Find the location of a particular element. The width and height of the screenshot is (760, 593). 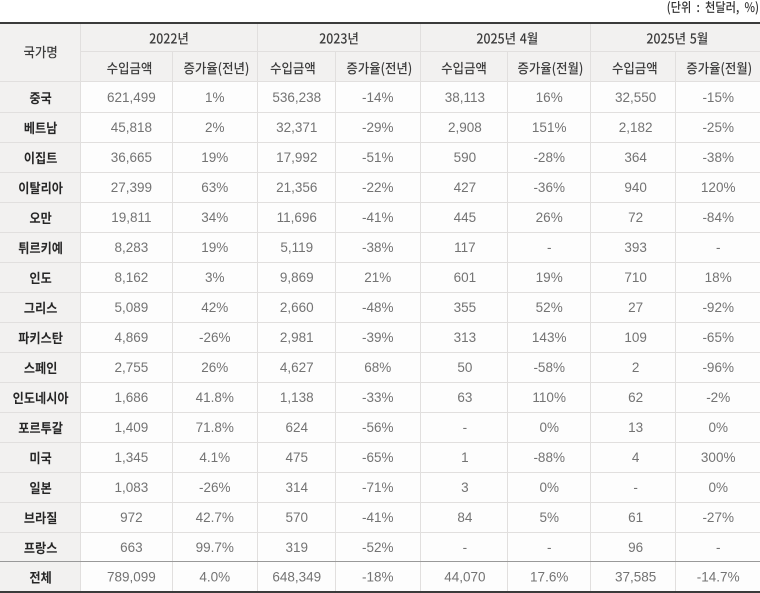

svg-text: 314 is located at coordinates (297, 487).